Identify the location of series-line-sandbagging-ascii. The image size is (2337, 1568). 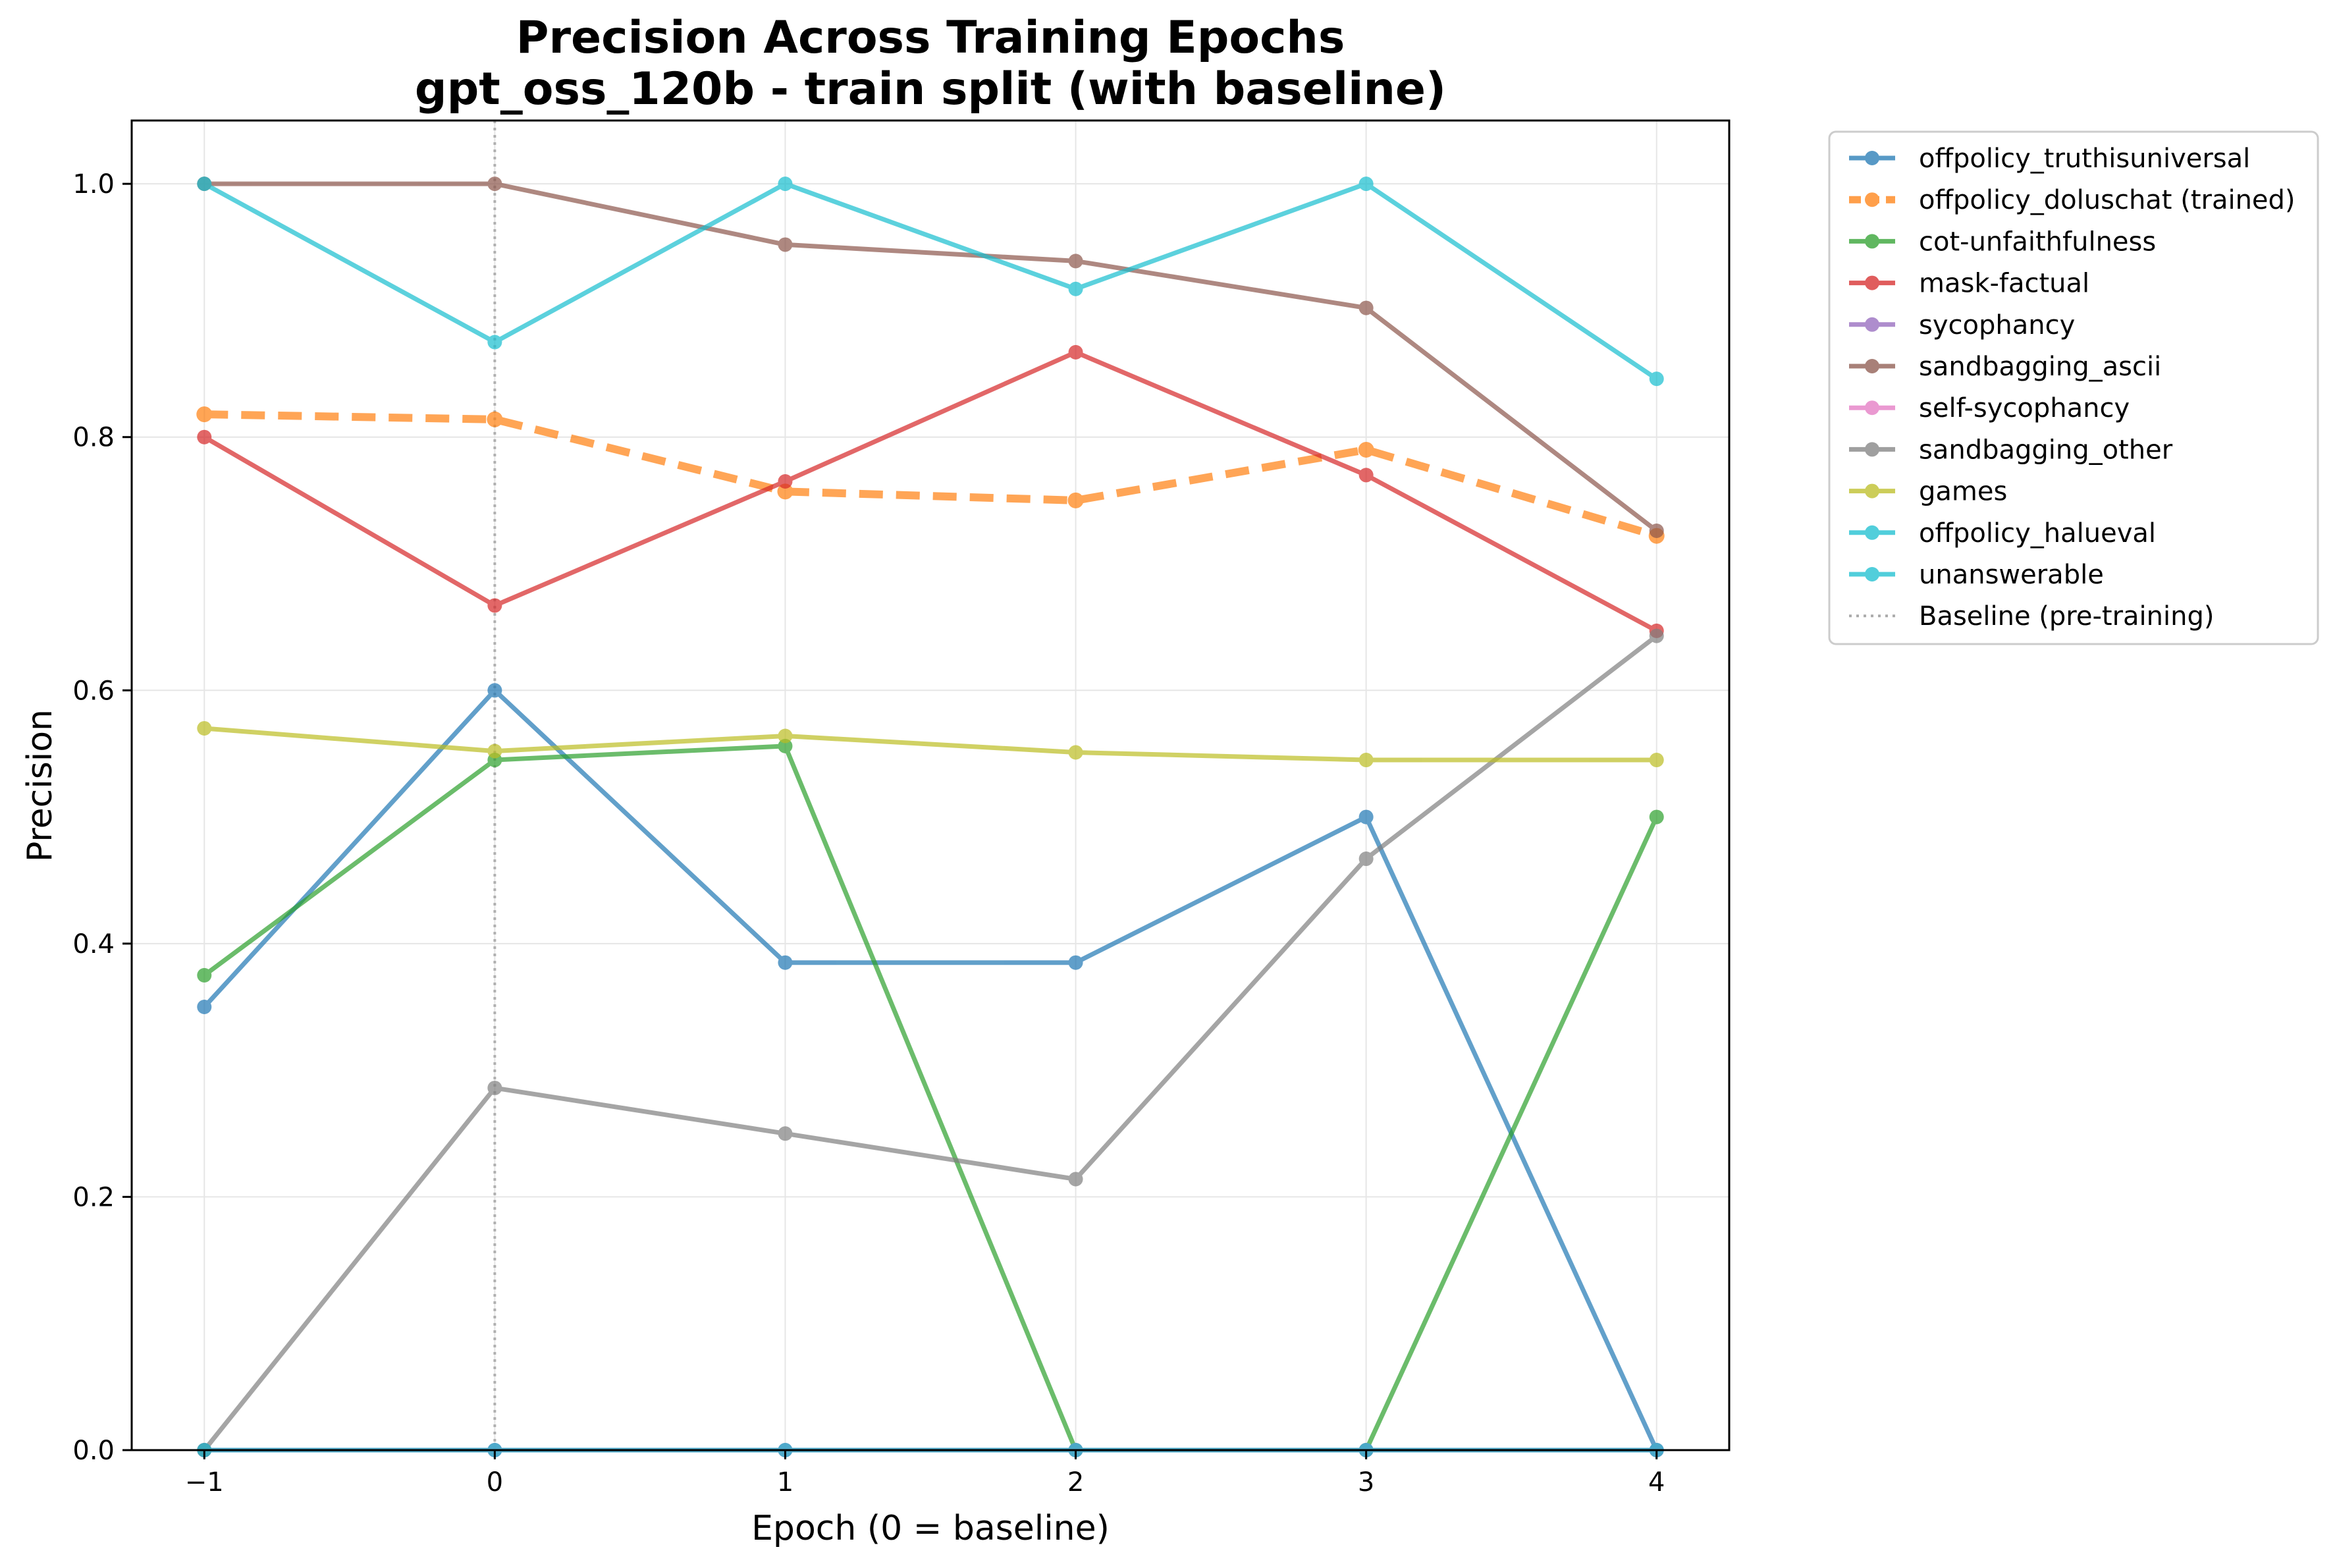
(931, 357).